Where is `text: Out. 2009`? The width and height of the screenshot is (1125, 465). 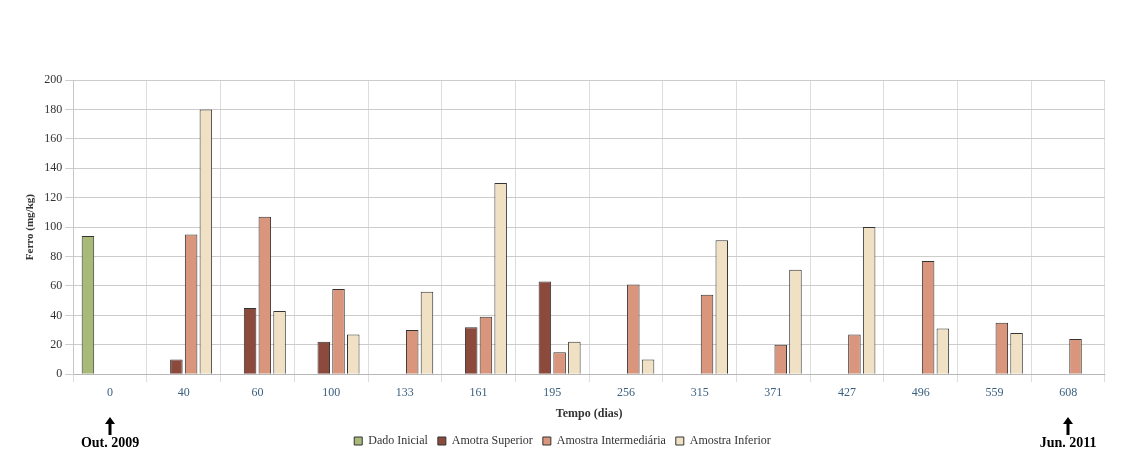 text: Out. 2009 is located at coordinates (110, 443).